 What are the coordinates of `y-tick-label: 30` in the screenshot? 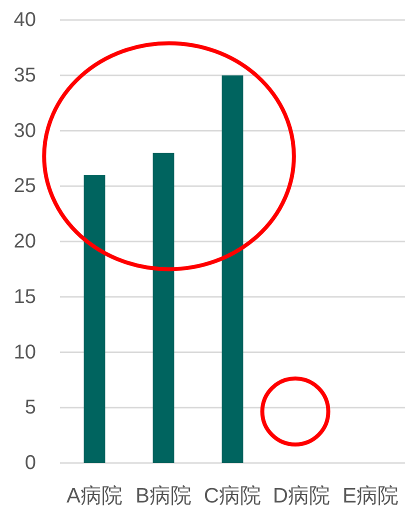 It's located at (25, 131).